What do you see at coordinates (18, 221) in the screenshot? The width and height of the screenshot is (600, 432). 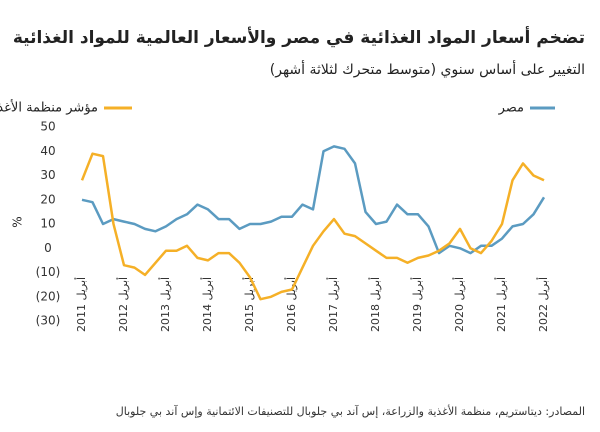 I see `y-axis-label: %` at bounding box center [18, 221].